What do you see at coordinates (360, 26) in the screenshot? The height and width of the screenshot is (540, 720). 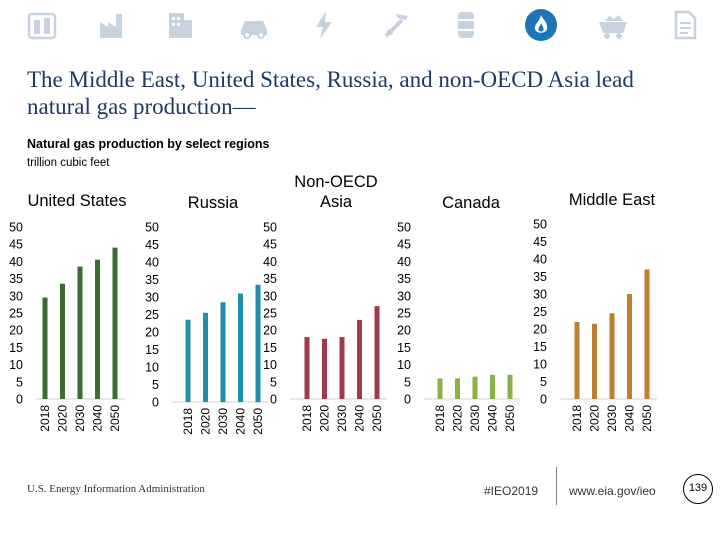 I see `header-icon-bar` at bounding box center [360, 26].